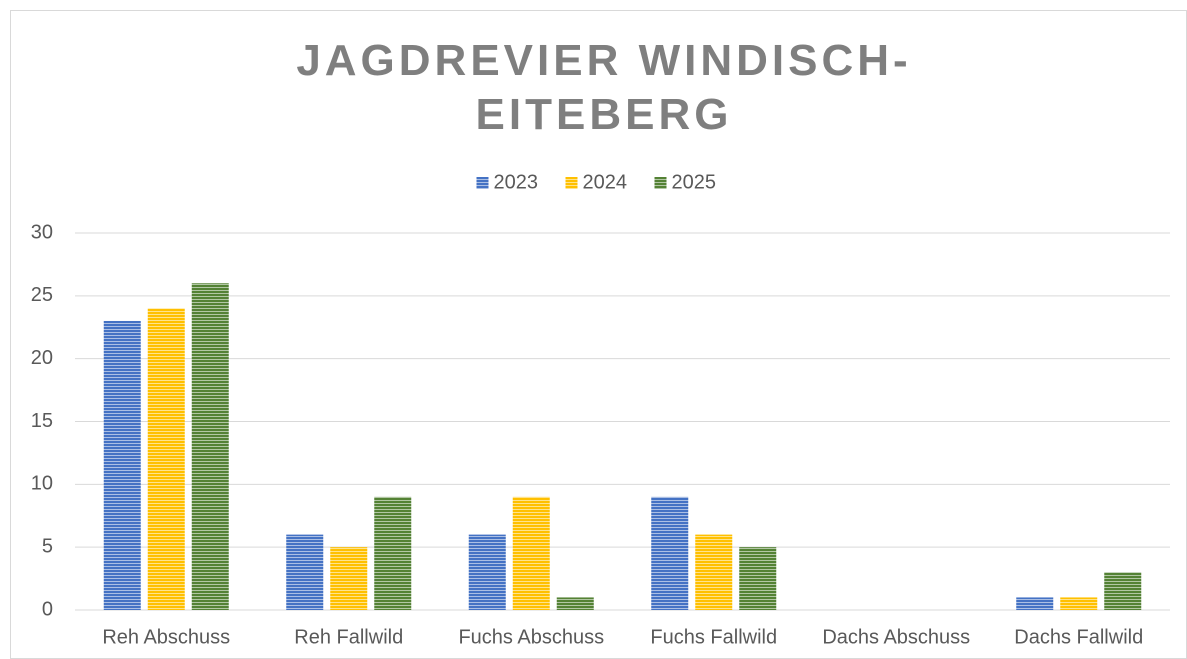 The height and width of the screenshot is (659, 1187). What do you see at coordinates (166, 637) in the screenshot?
I see `x-tick-label: Reh Abschuss` at bounding box center [166, 637].